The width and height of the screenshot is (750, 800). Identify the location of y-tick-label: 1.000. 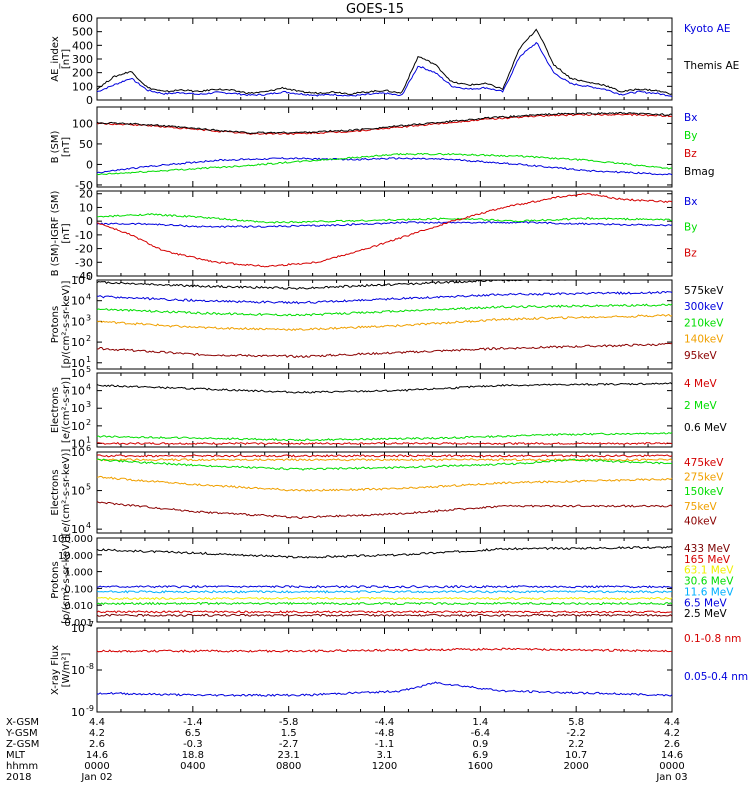
(78, 573).